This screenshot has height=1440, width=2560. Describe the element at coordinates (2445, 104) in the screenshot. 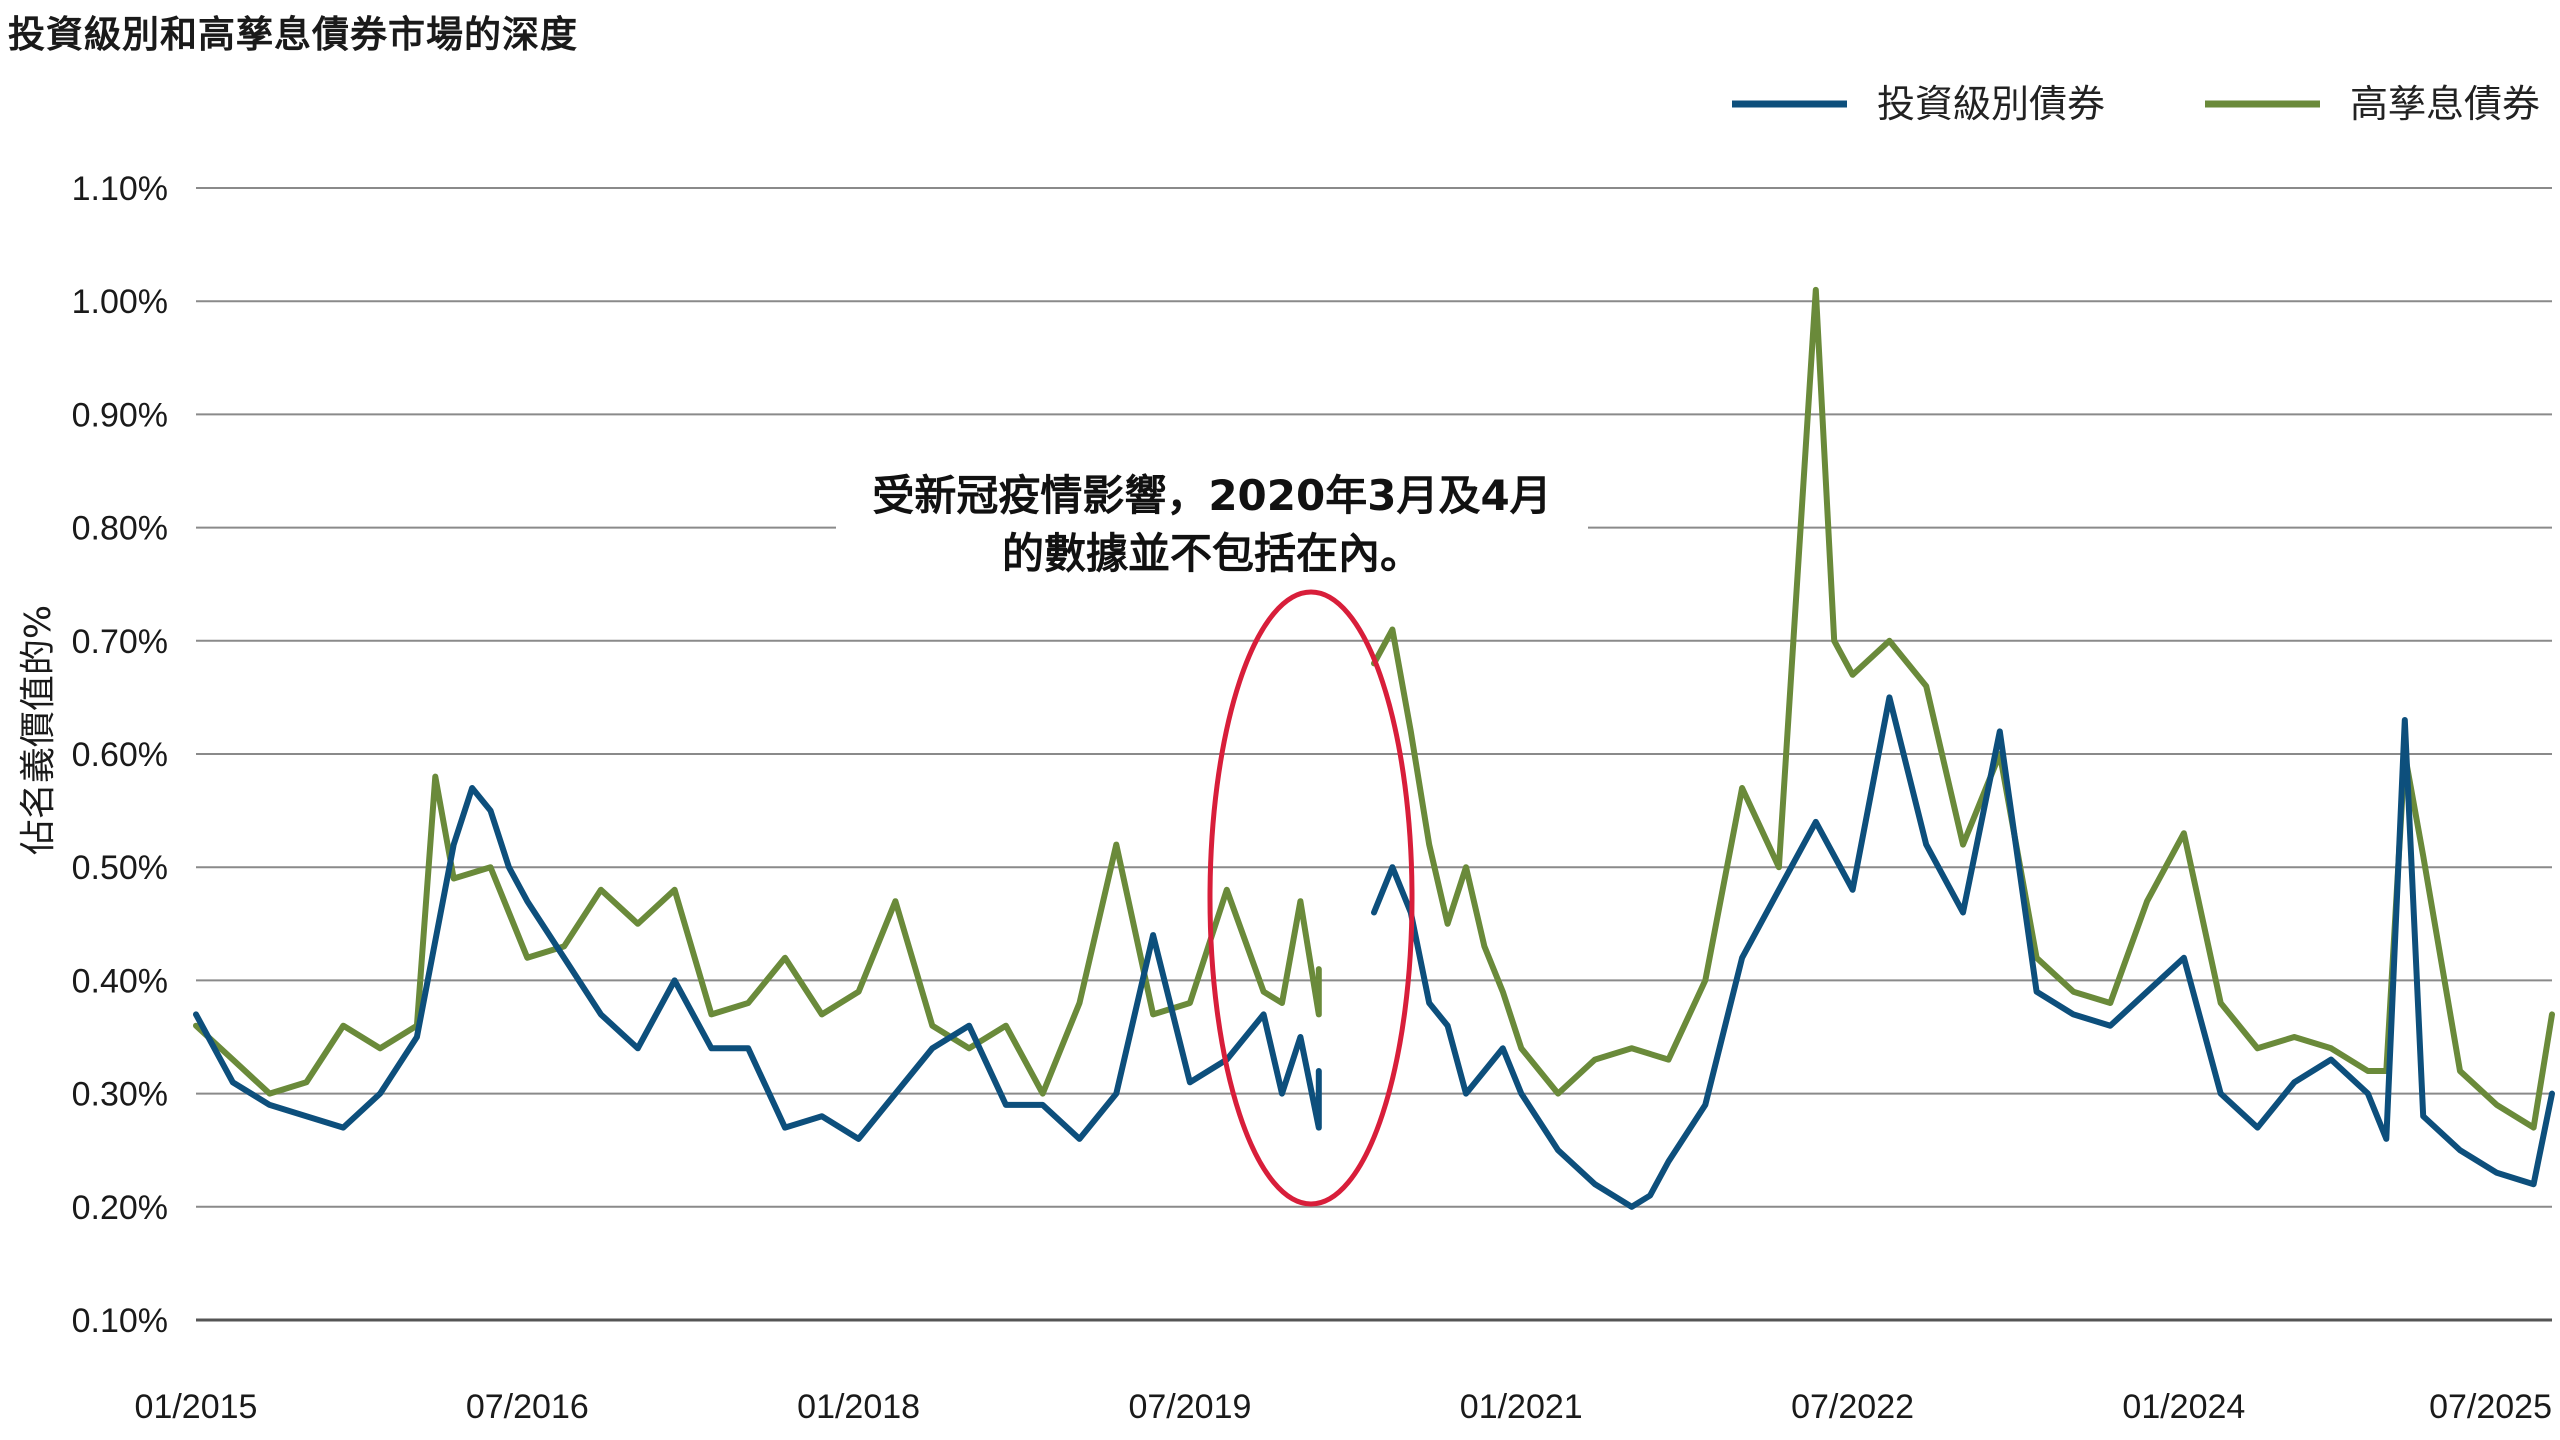

I see `legend-label: 高孳息債券` at that location.